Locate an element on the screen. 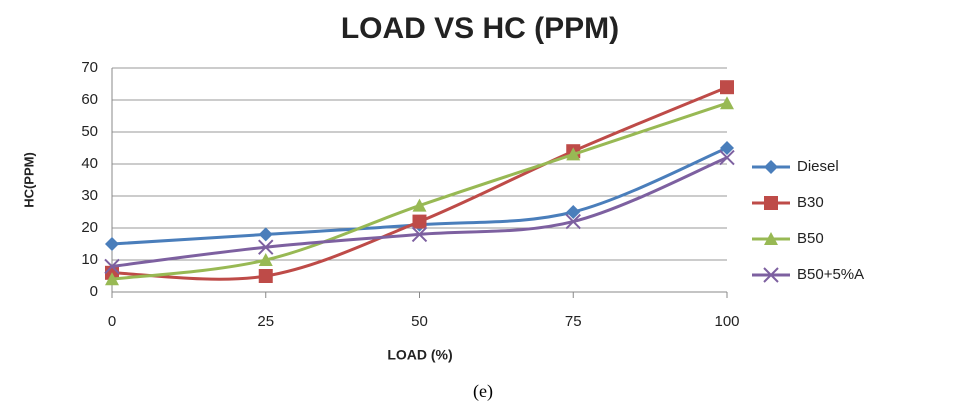  legend-label: B30 is located at coordinates (810, 202).